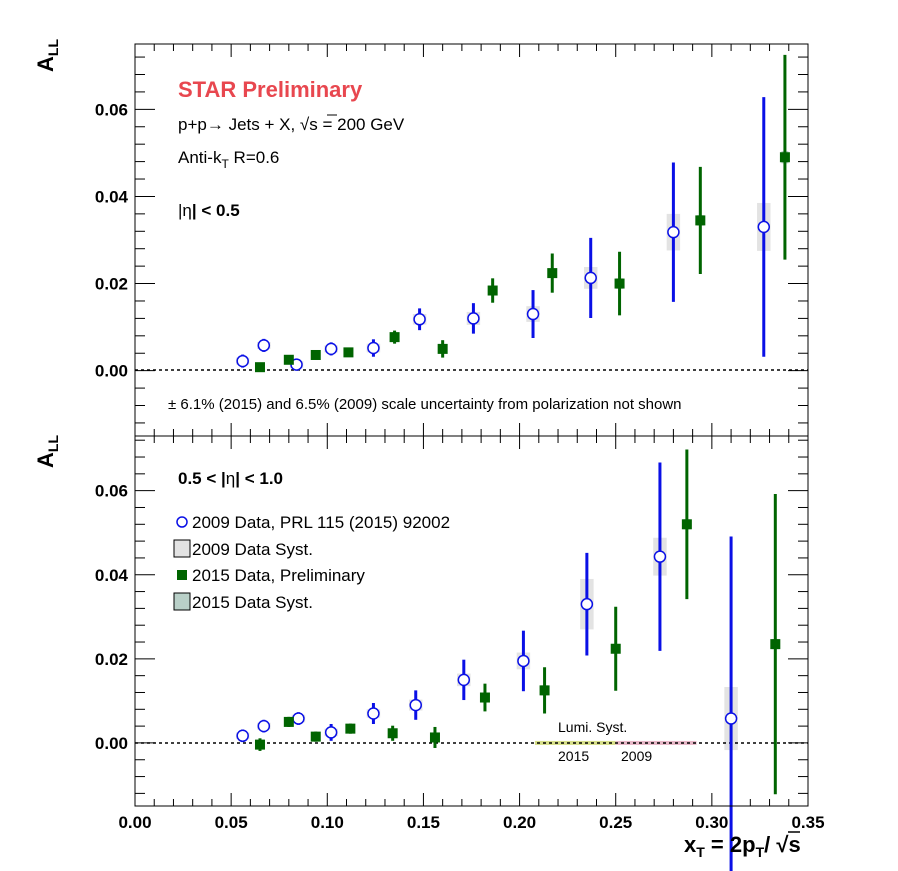 Image resolution: width=898 pixels, height=871 pixels. I want to click on legend-marker-2015-syst, so click(182, 601).